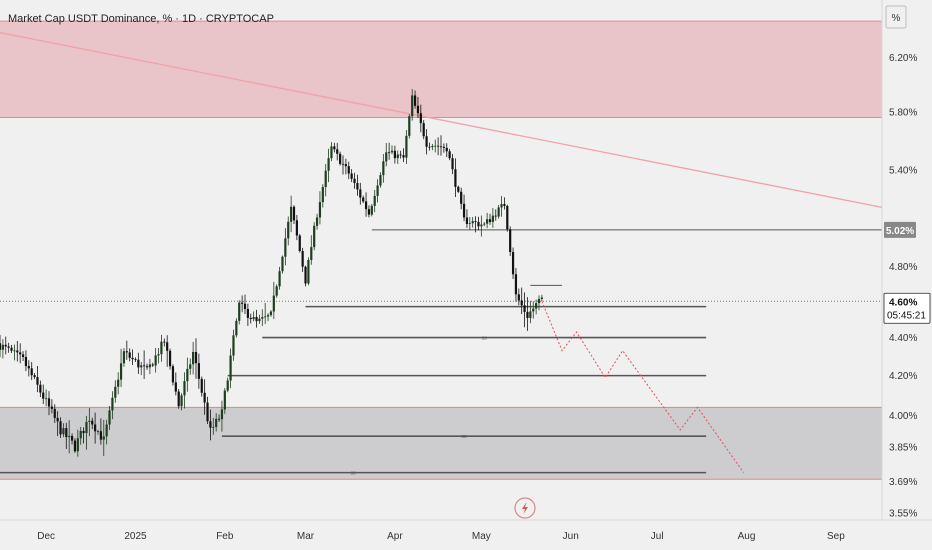  What do you see at coordinates (903, 376) in the screenshot?
I see `y-tick-label: 4.20%` at bounding box center [903, 376].